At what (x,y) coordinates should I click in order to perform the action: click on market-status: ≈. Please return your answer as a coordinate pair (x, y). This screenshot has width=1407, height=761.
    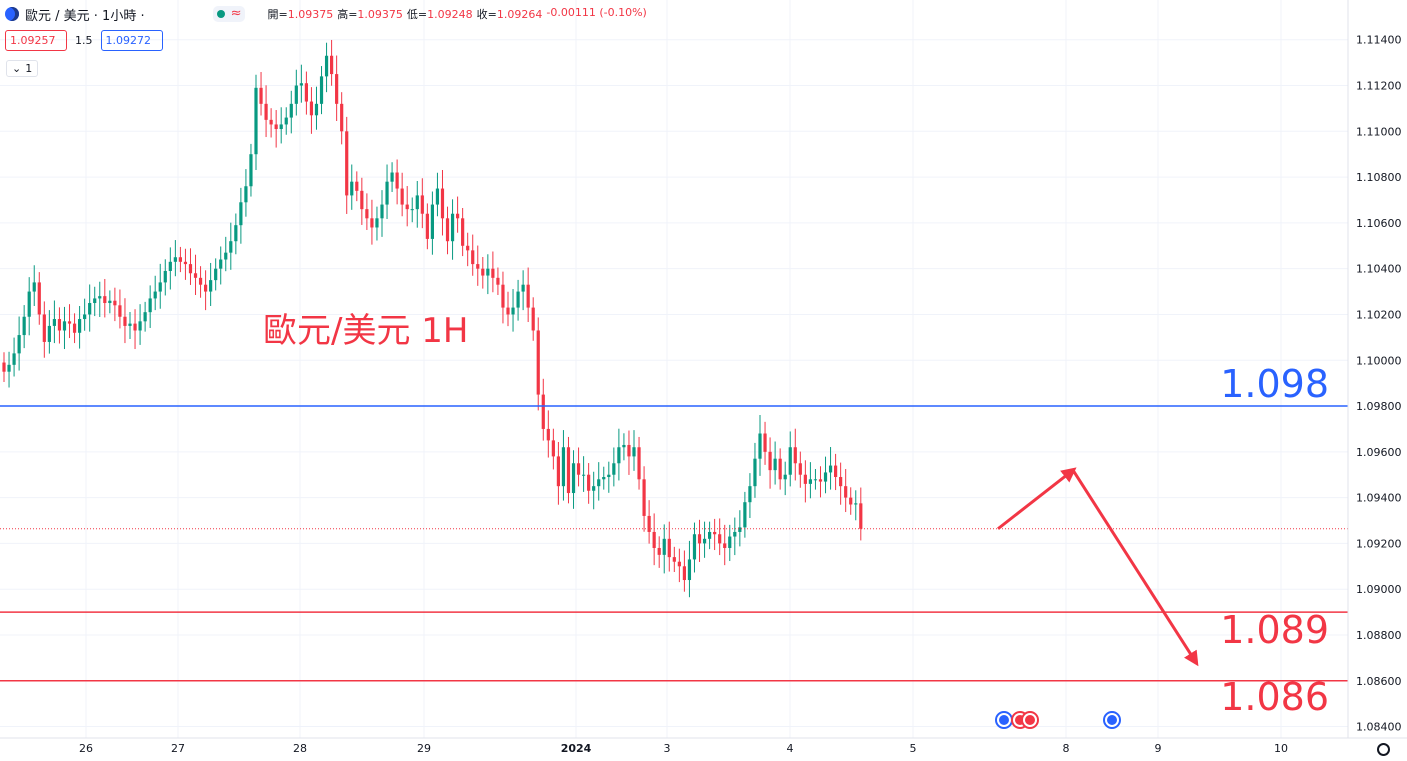
    Looking at the image, I should click on (229, 14).